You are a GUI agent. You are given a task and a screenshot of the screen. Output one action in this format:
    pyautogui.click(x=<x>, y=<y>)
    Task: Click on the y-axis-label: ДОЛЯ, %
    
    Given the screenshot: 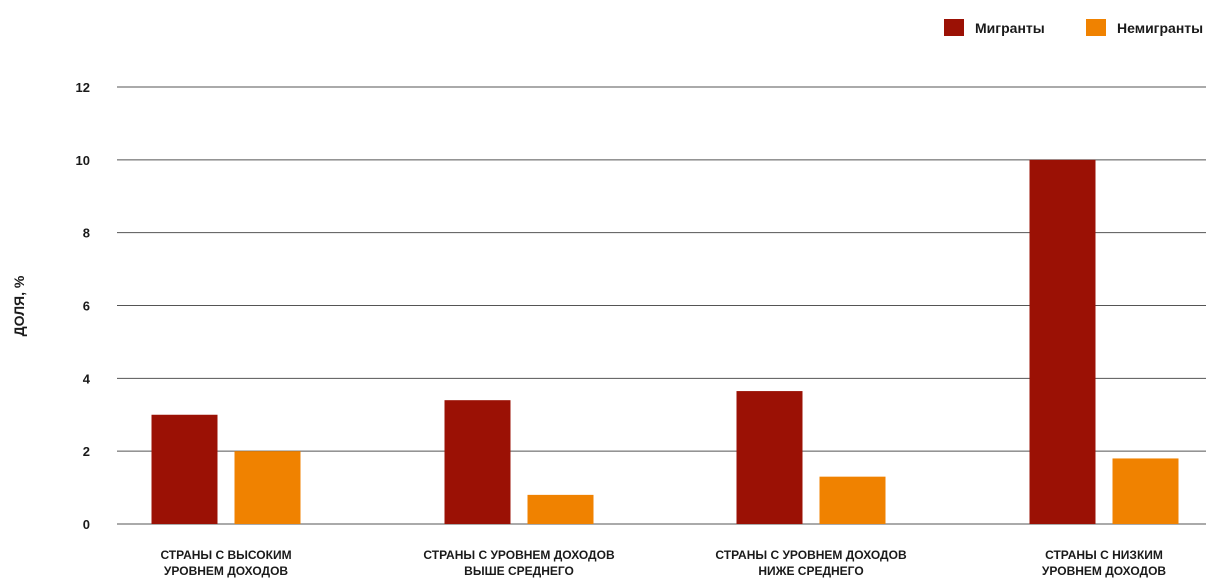 What is the action you would take?
    pyautogui.click(x=19, y=305)
    